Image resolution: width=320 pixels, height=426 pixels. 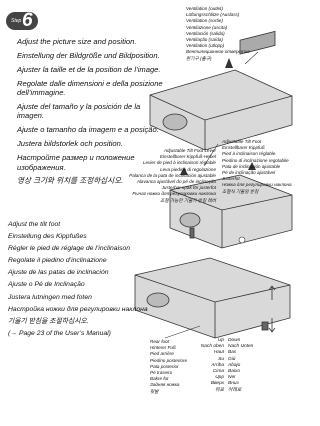 What do you see at coordinates (242, 141) in the screenshot?
I see `text-line: Adjustable Tilt Foot` at bounding box center [242, 141].